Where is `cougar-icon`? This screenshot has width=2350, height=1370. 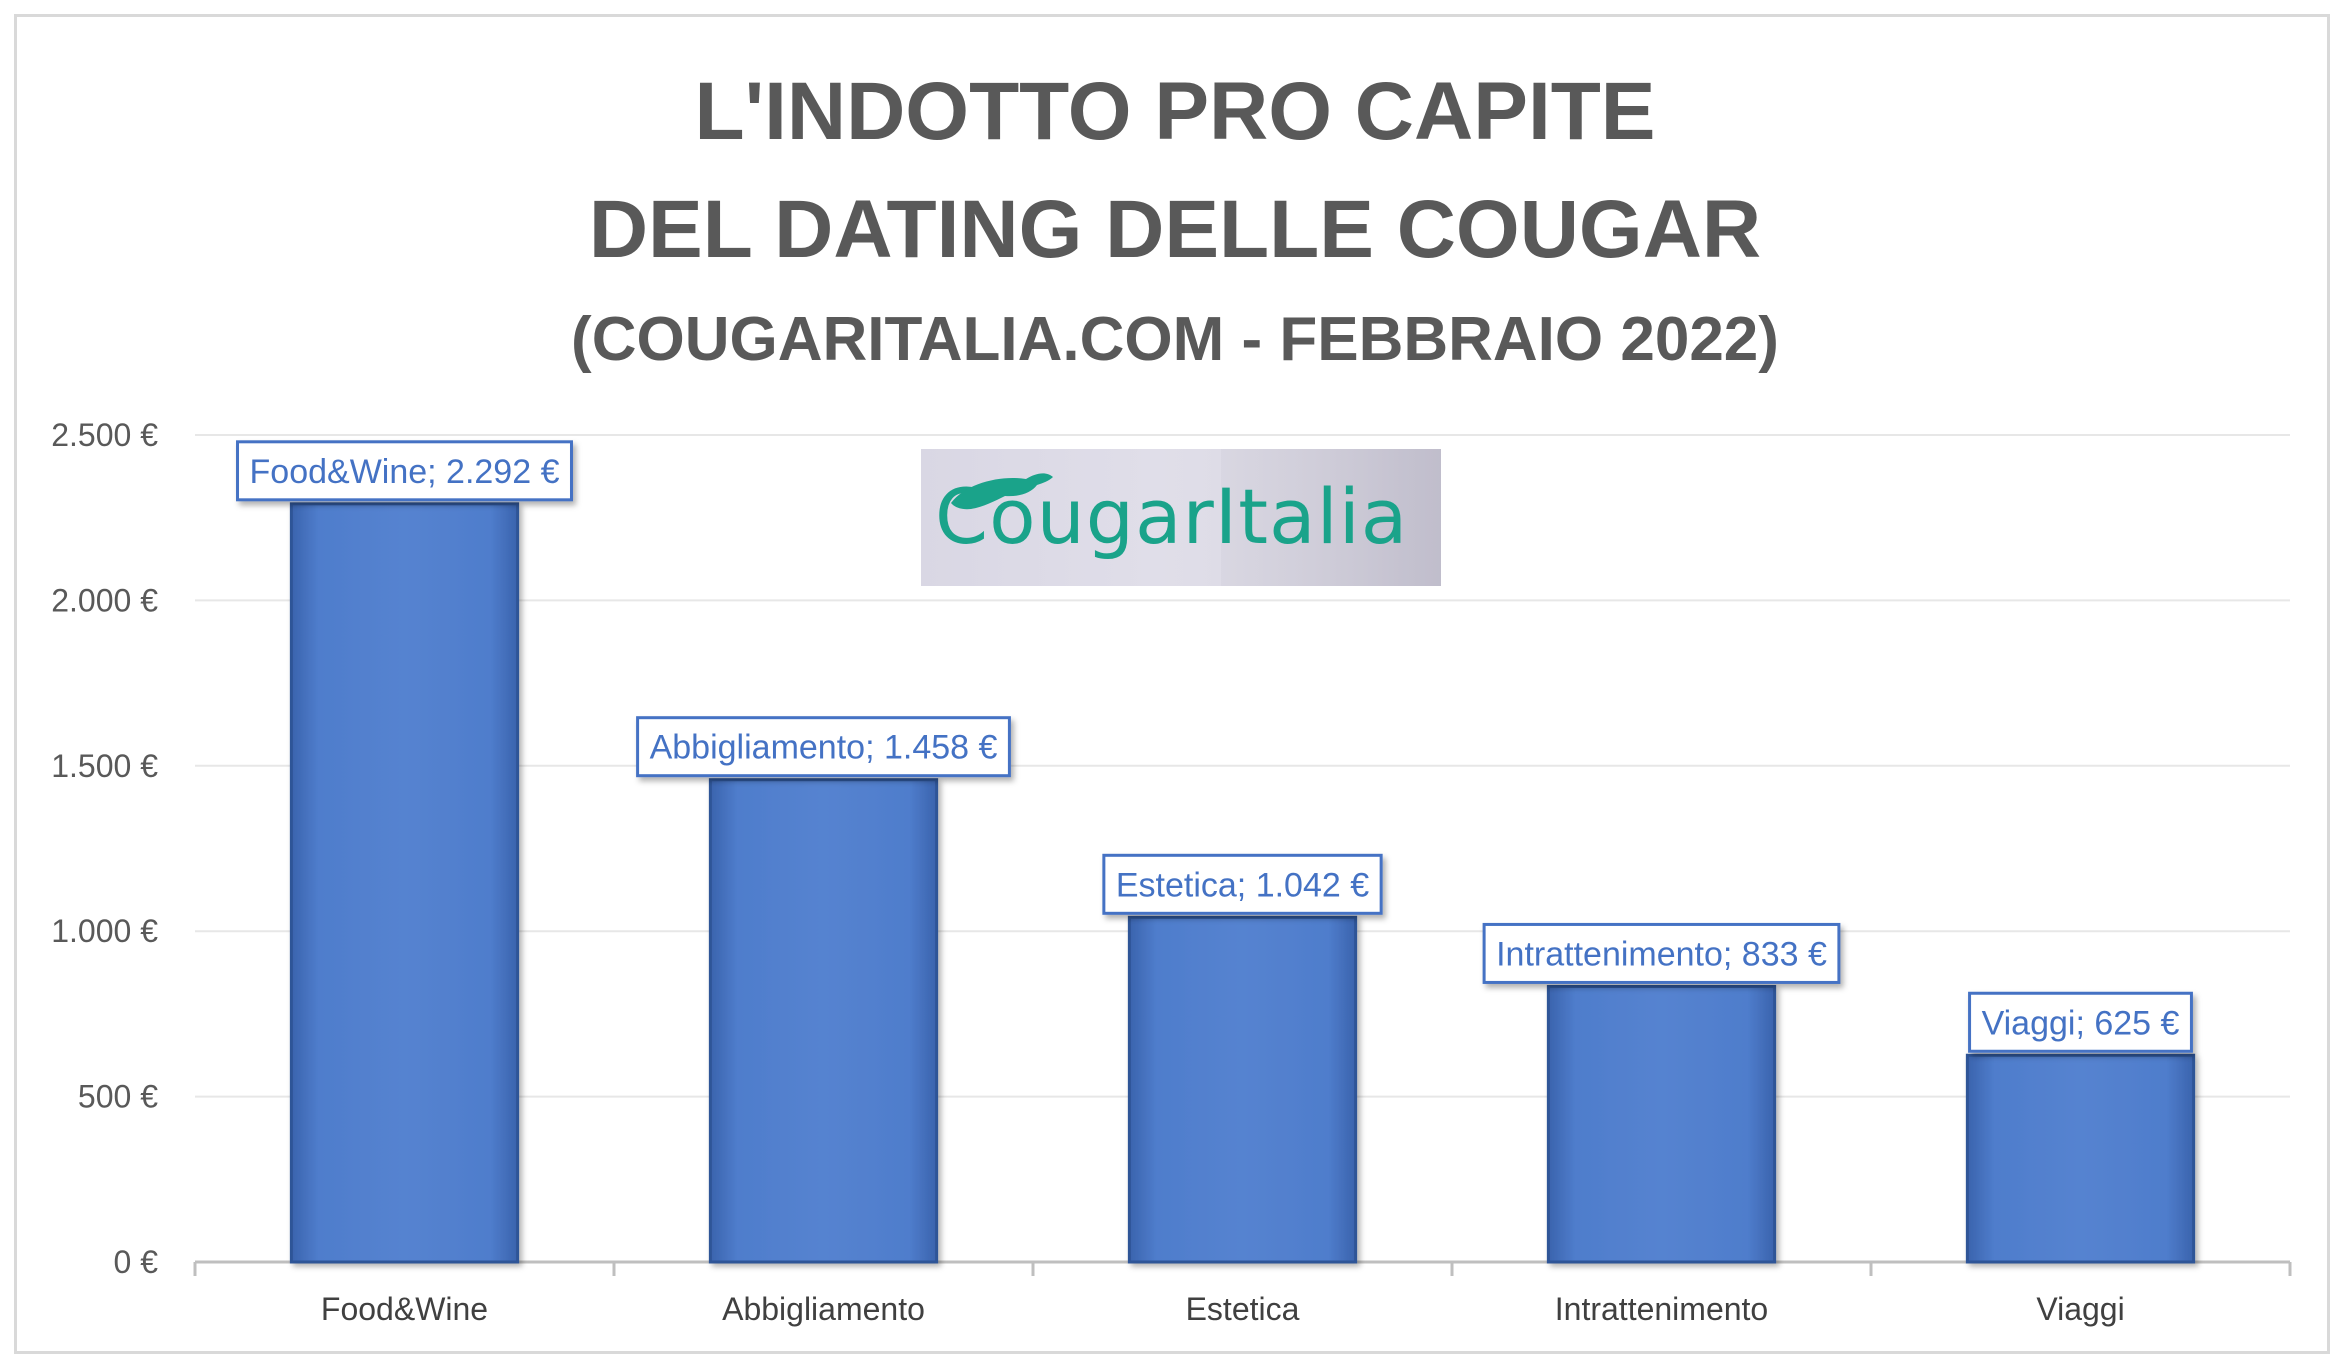
cougar-icon is located at coordinates (1002, 491).